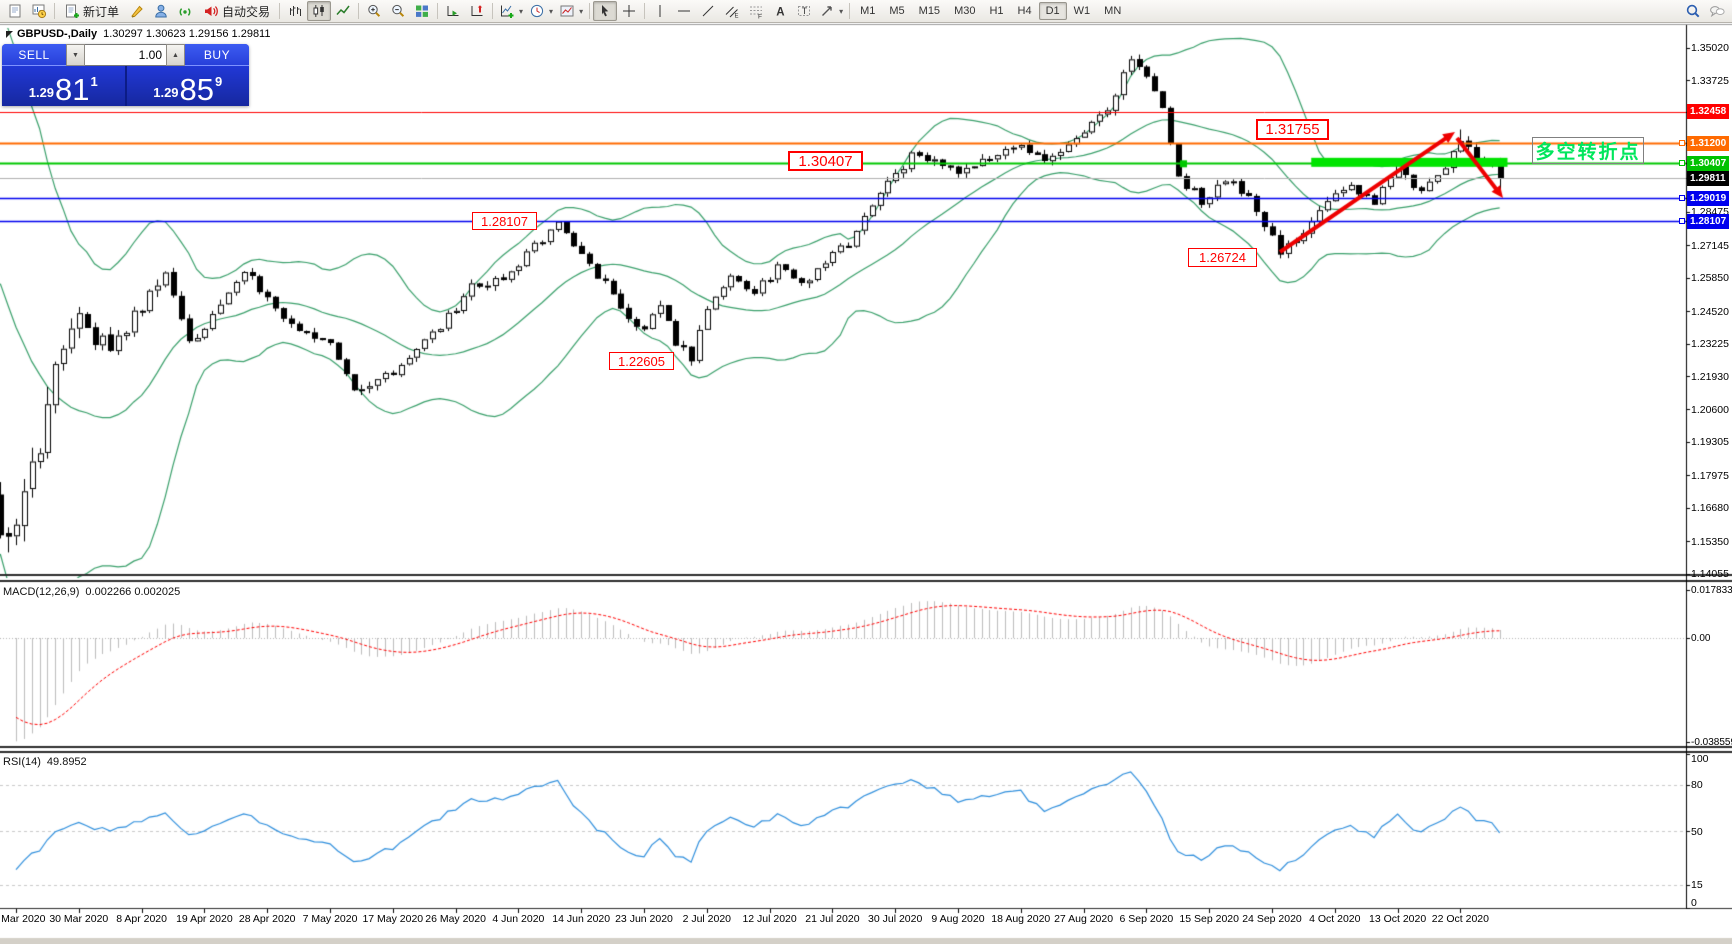  What do you see at coordinates (267, 919) in the screenshot?
I see `date-axis-tick: 28 Apr 2020` at bounding box center [267, 919].